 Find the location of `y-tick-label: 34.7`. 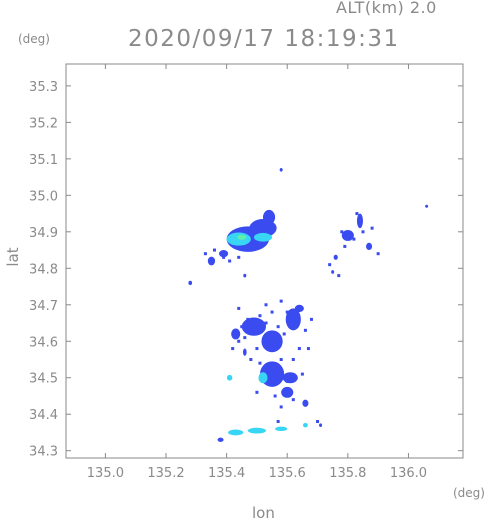

y-tick-label: 34.7 is located at coordinates (43, 306).